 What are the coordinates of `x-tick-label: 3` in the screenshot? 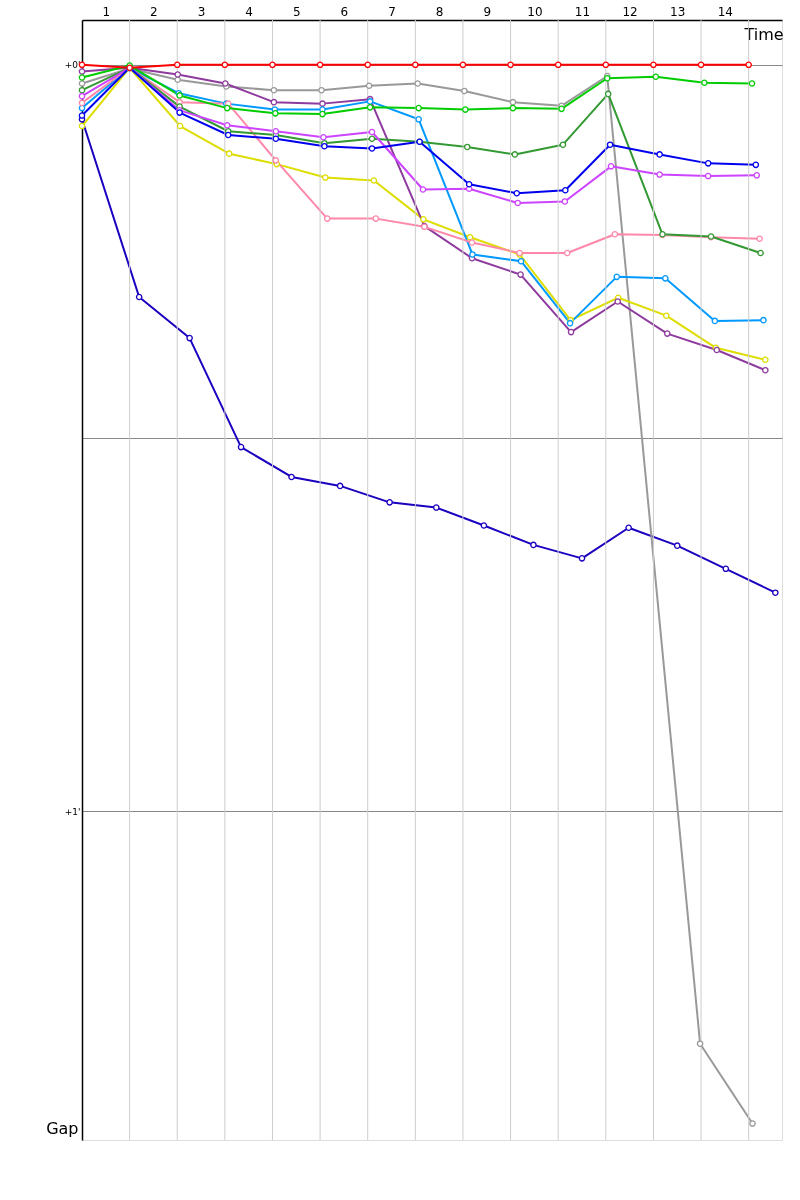 It's located at (201, 11).